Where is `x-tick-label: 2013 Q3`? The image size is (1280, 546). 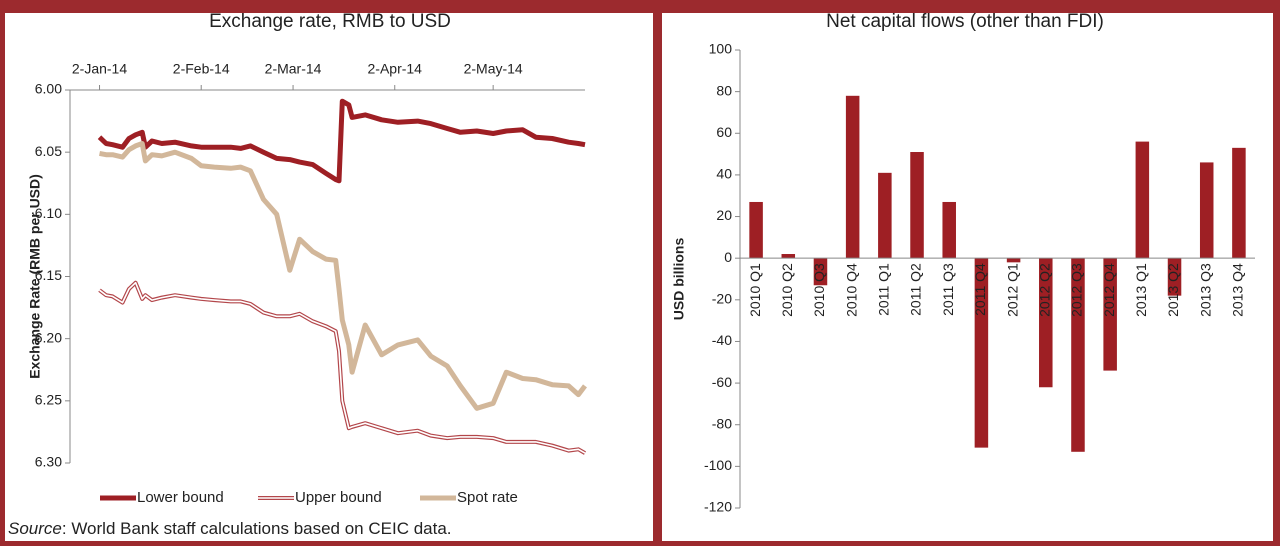
x-tick-label: 2013 Q3 is located at coordinates (1205, 290).